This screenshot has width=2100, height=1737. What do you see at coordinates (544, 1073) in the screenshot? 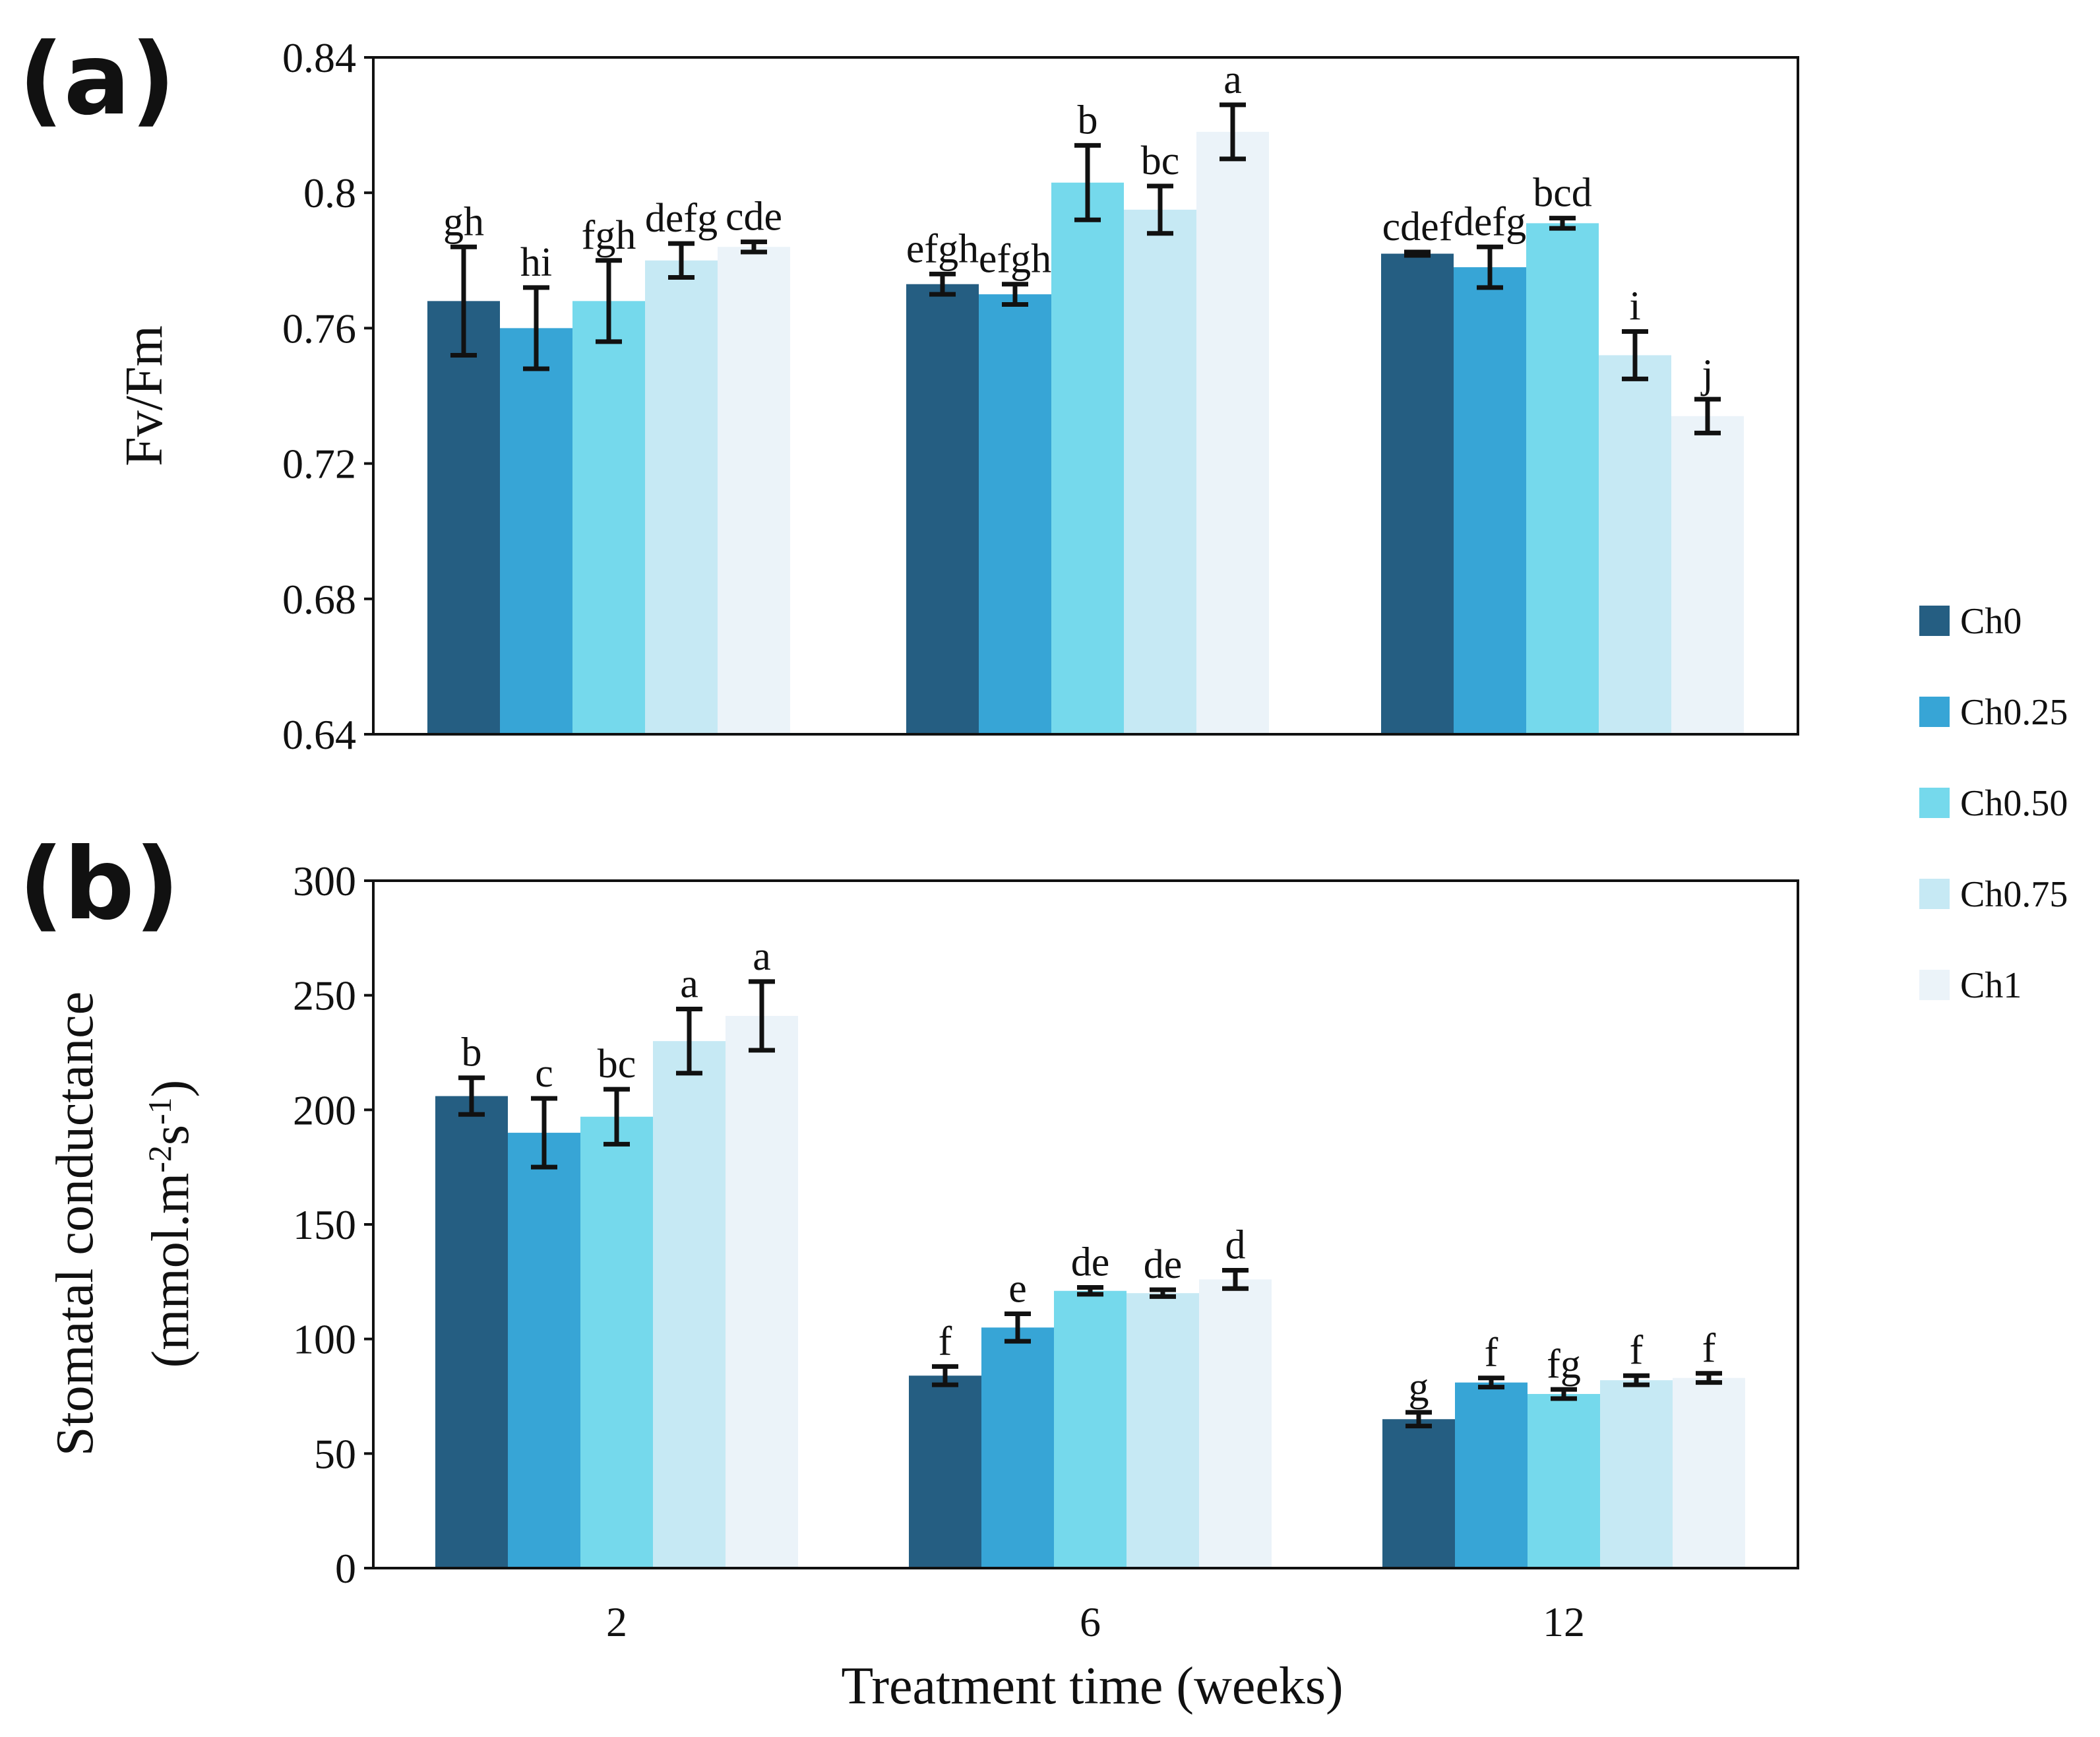
I see `significance-letter: c` at bounding box center [544, 1073].